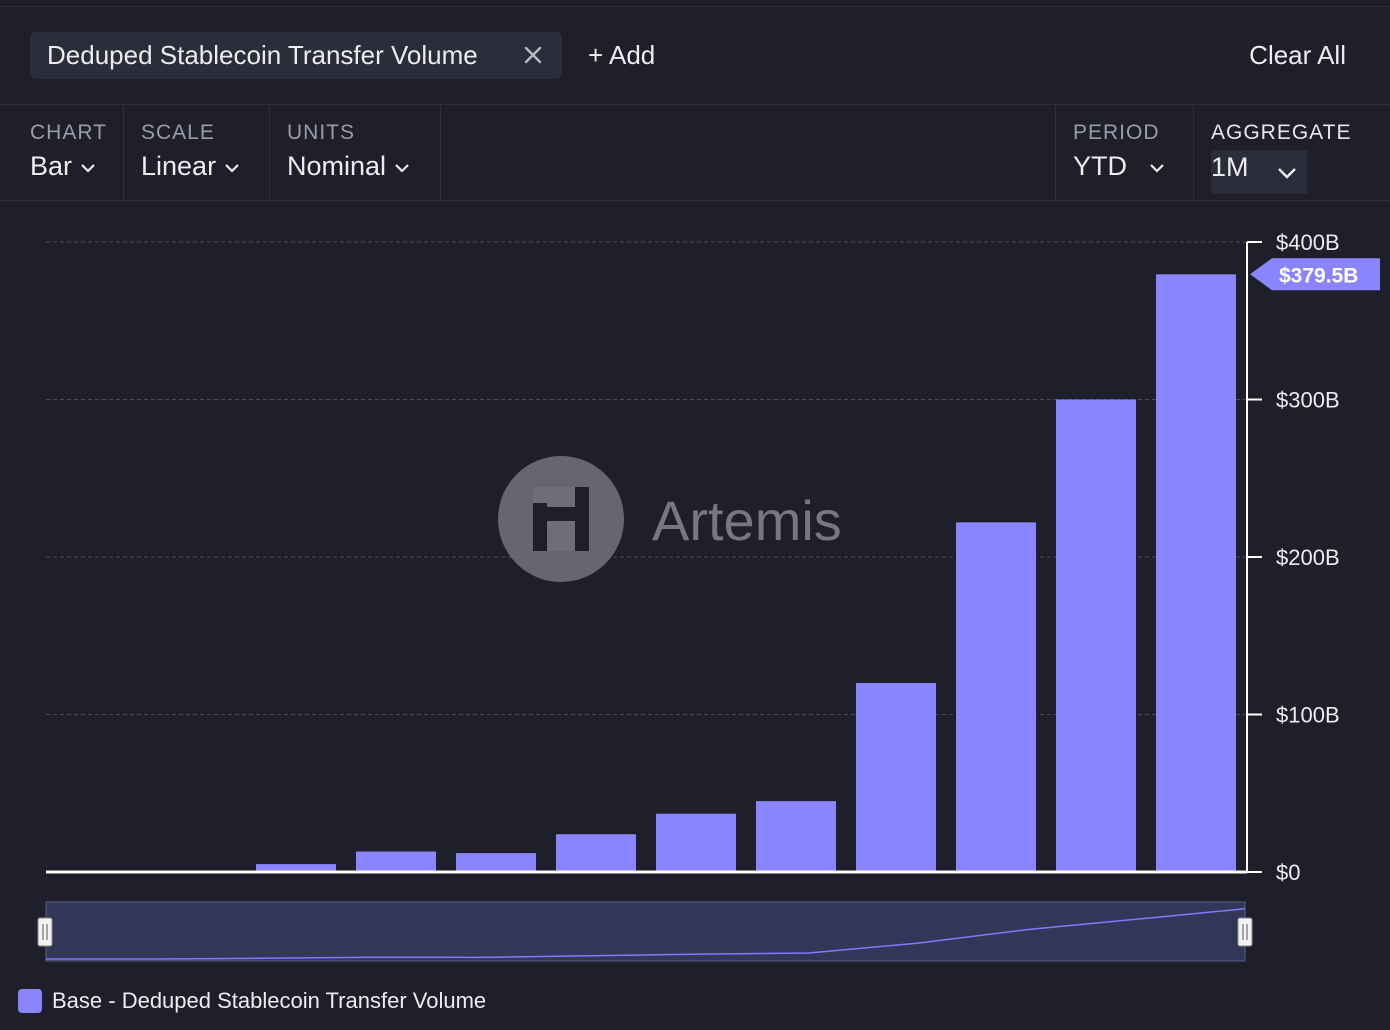 This screenshot has height=1030, width=1390. What do you see at coordinates (1100, 166) in the screenshot?
I see `period-value: YTD` at bounding box center [1100, 166].